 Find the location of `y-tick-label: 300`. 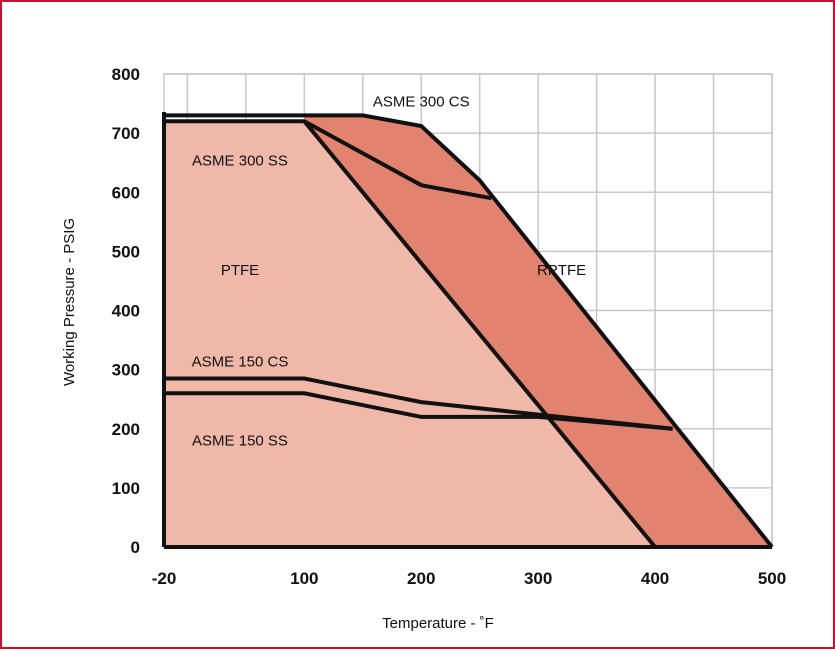

y-tick-label: 300 is located at coordinates (126, 370).